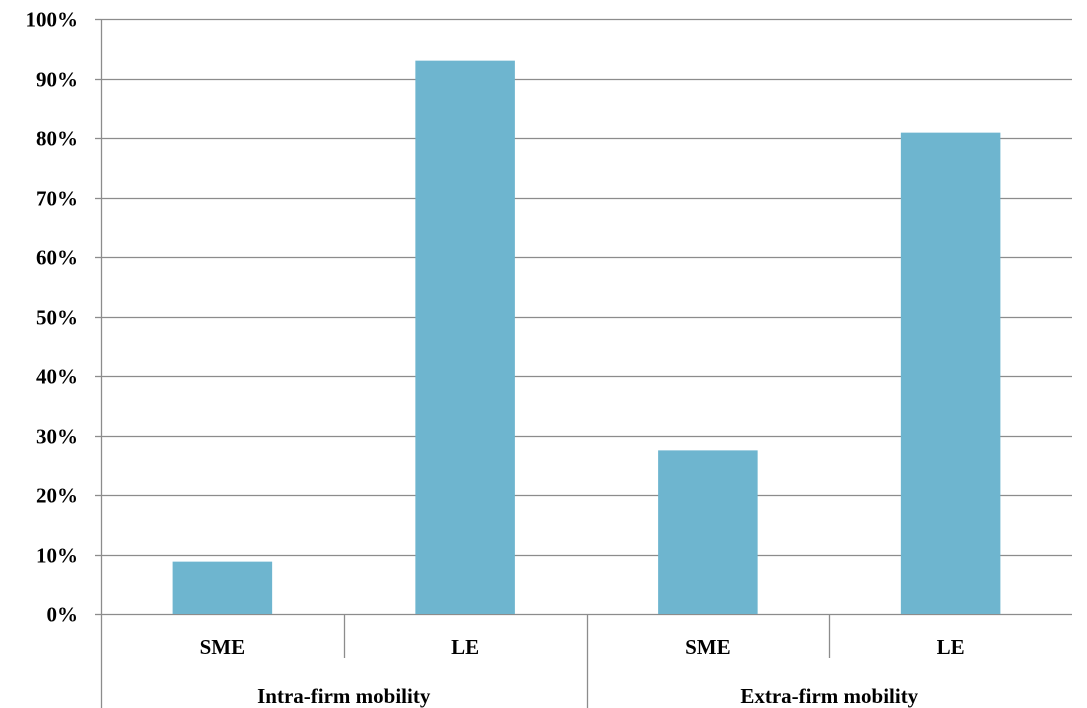 The image size is (1087, 708). I want to click on y-axis-tick-labels: 0% 10% 20% 30% 40% 50% 60% 70% 80% 90% 100%, so click(52, 317).